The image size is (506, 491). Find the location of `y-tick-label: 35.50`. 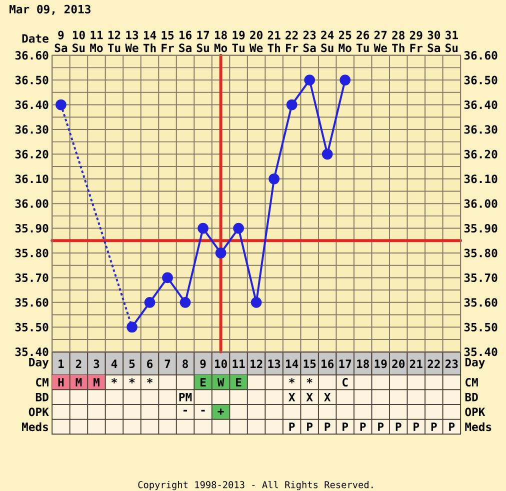

y-tick-label: 35.50 is located at coordinates (31, 327).